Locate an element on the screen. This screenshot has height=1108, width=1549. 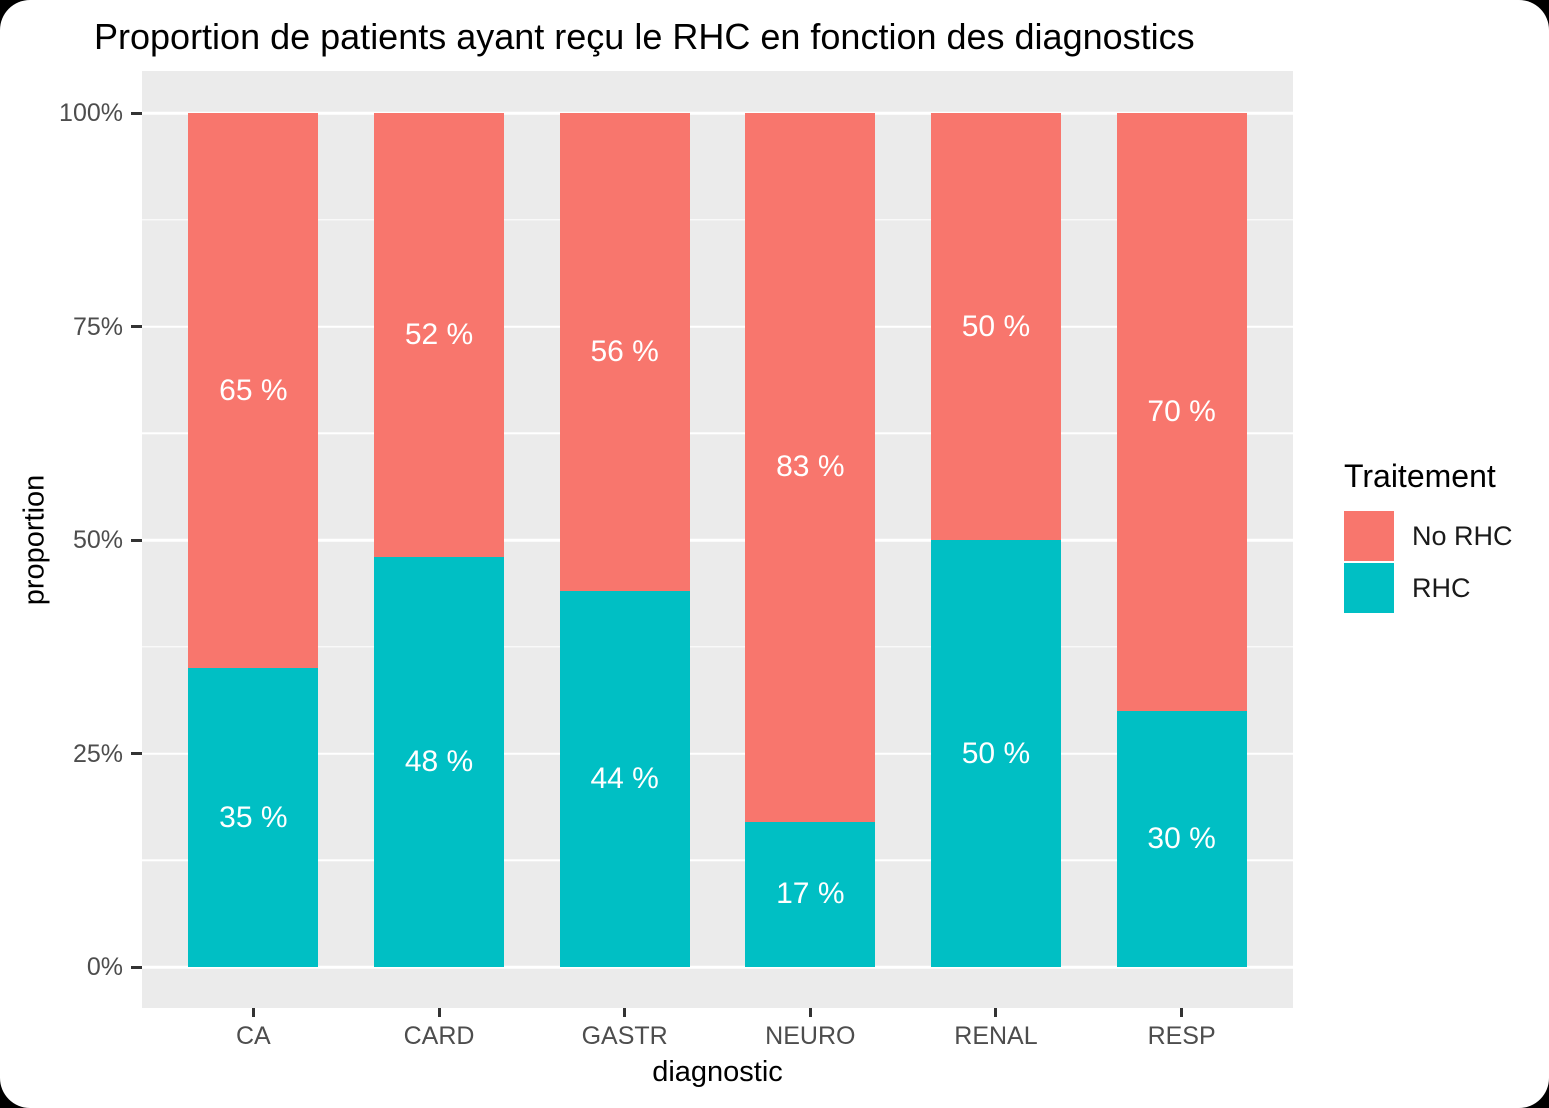
bar-segment-no-rhc: 50 % is located at coordinates (995, 326).